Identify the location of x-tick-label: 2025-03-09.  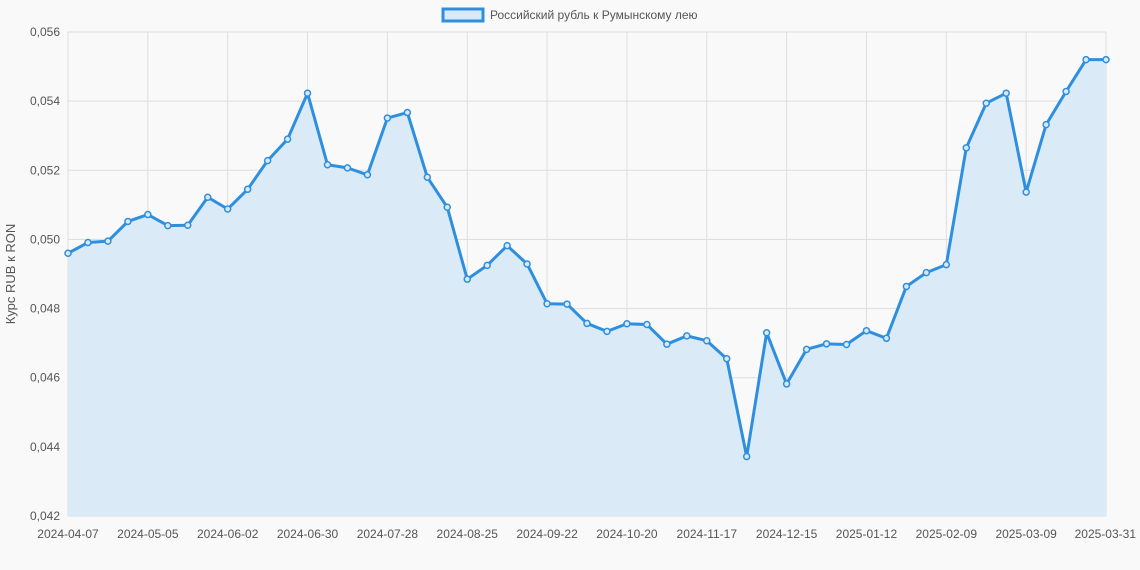
(1026, 534).